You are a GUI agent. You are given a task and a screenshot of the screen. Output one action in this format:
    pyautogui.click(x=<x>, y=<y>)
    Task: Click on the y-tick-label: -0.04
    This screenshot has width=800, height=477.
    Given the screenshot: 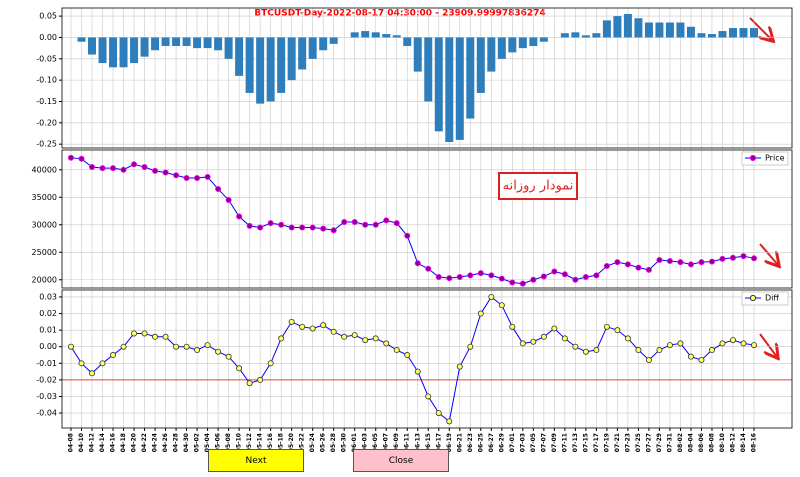 What is the action you would take?
    pyautogui.click(x=46, y=413)
    